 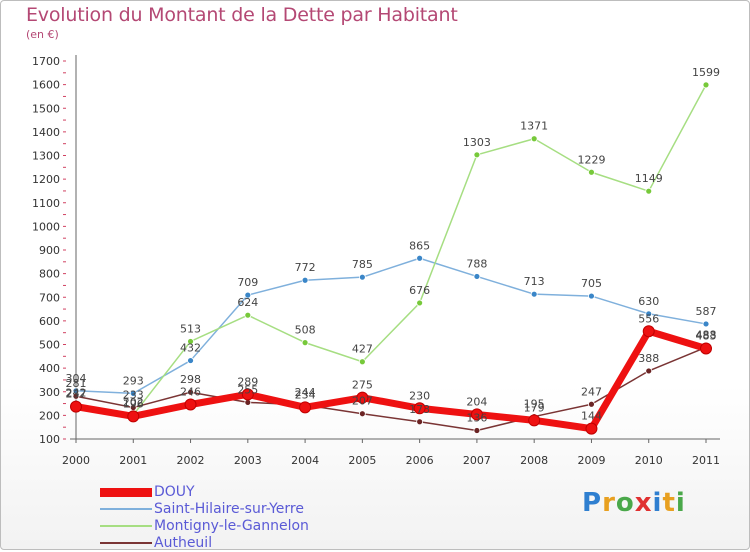 I want to click on y-tick-label: 300, so click(x=49, y=392).